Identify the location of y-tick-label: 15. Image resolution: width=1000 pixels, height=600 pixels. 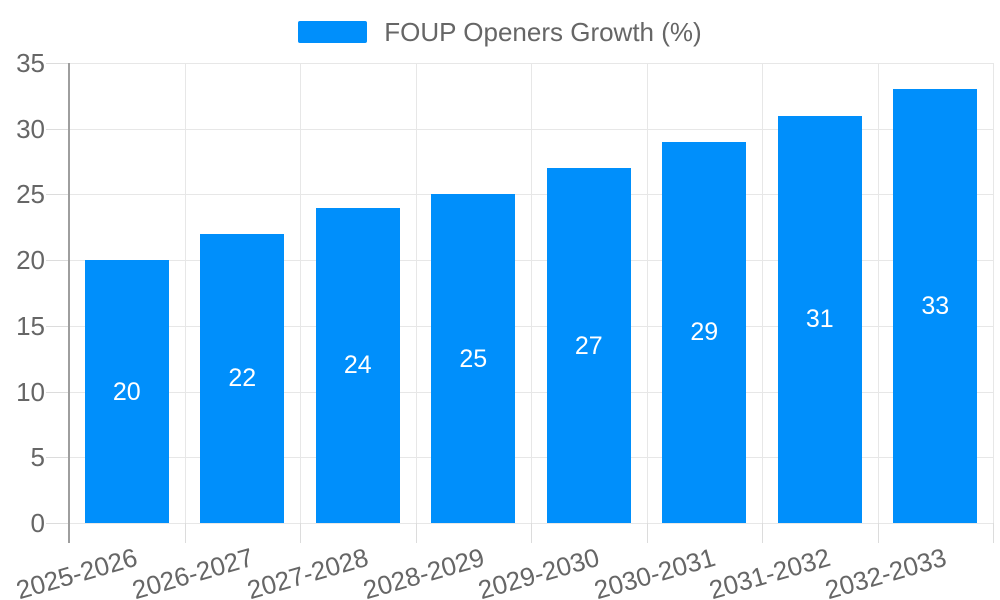
(30, 325).